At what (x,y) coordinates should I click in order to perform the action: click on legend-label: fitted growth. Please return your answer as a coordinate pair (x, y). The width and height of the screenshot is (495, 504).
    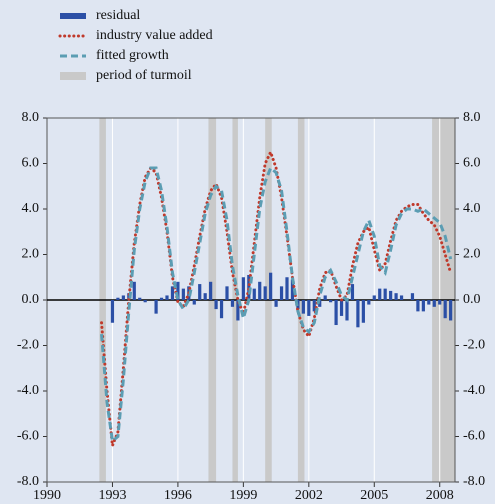
    Looking at the image, I should click on (132, 55).